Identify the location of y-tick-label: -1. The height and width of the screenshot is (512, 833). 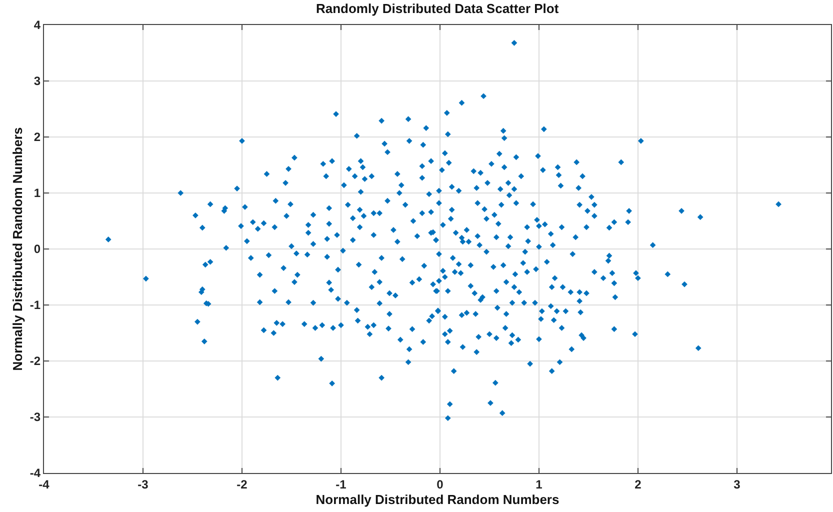
(35, 305).